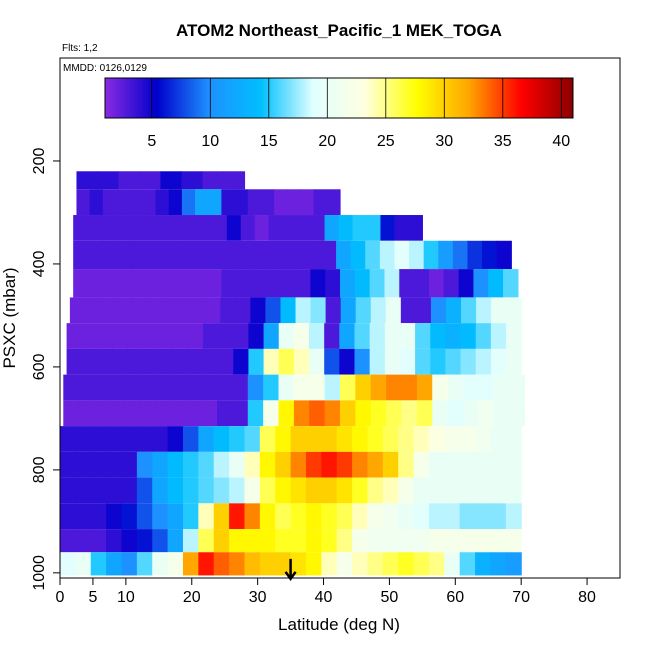 The width and height of the screenshot is (650, 650). What do you see at coordinates (339, 624) in the screenshot?
I see `x-axis-label: Latitude (deg N)` at bounding box center [339, 624].